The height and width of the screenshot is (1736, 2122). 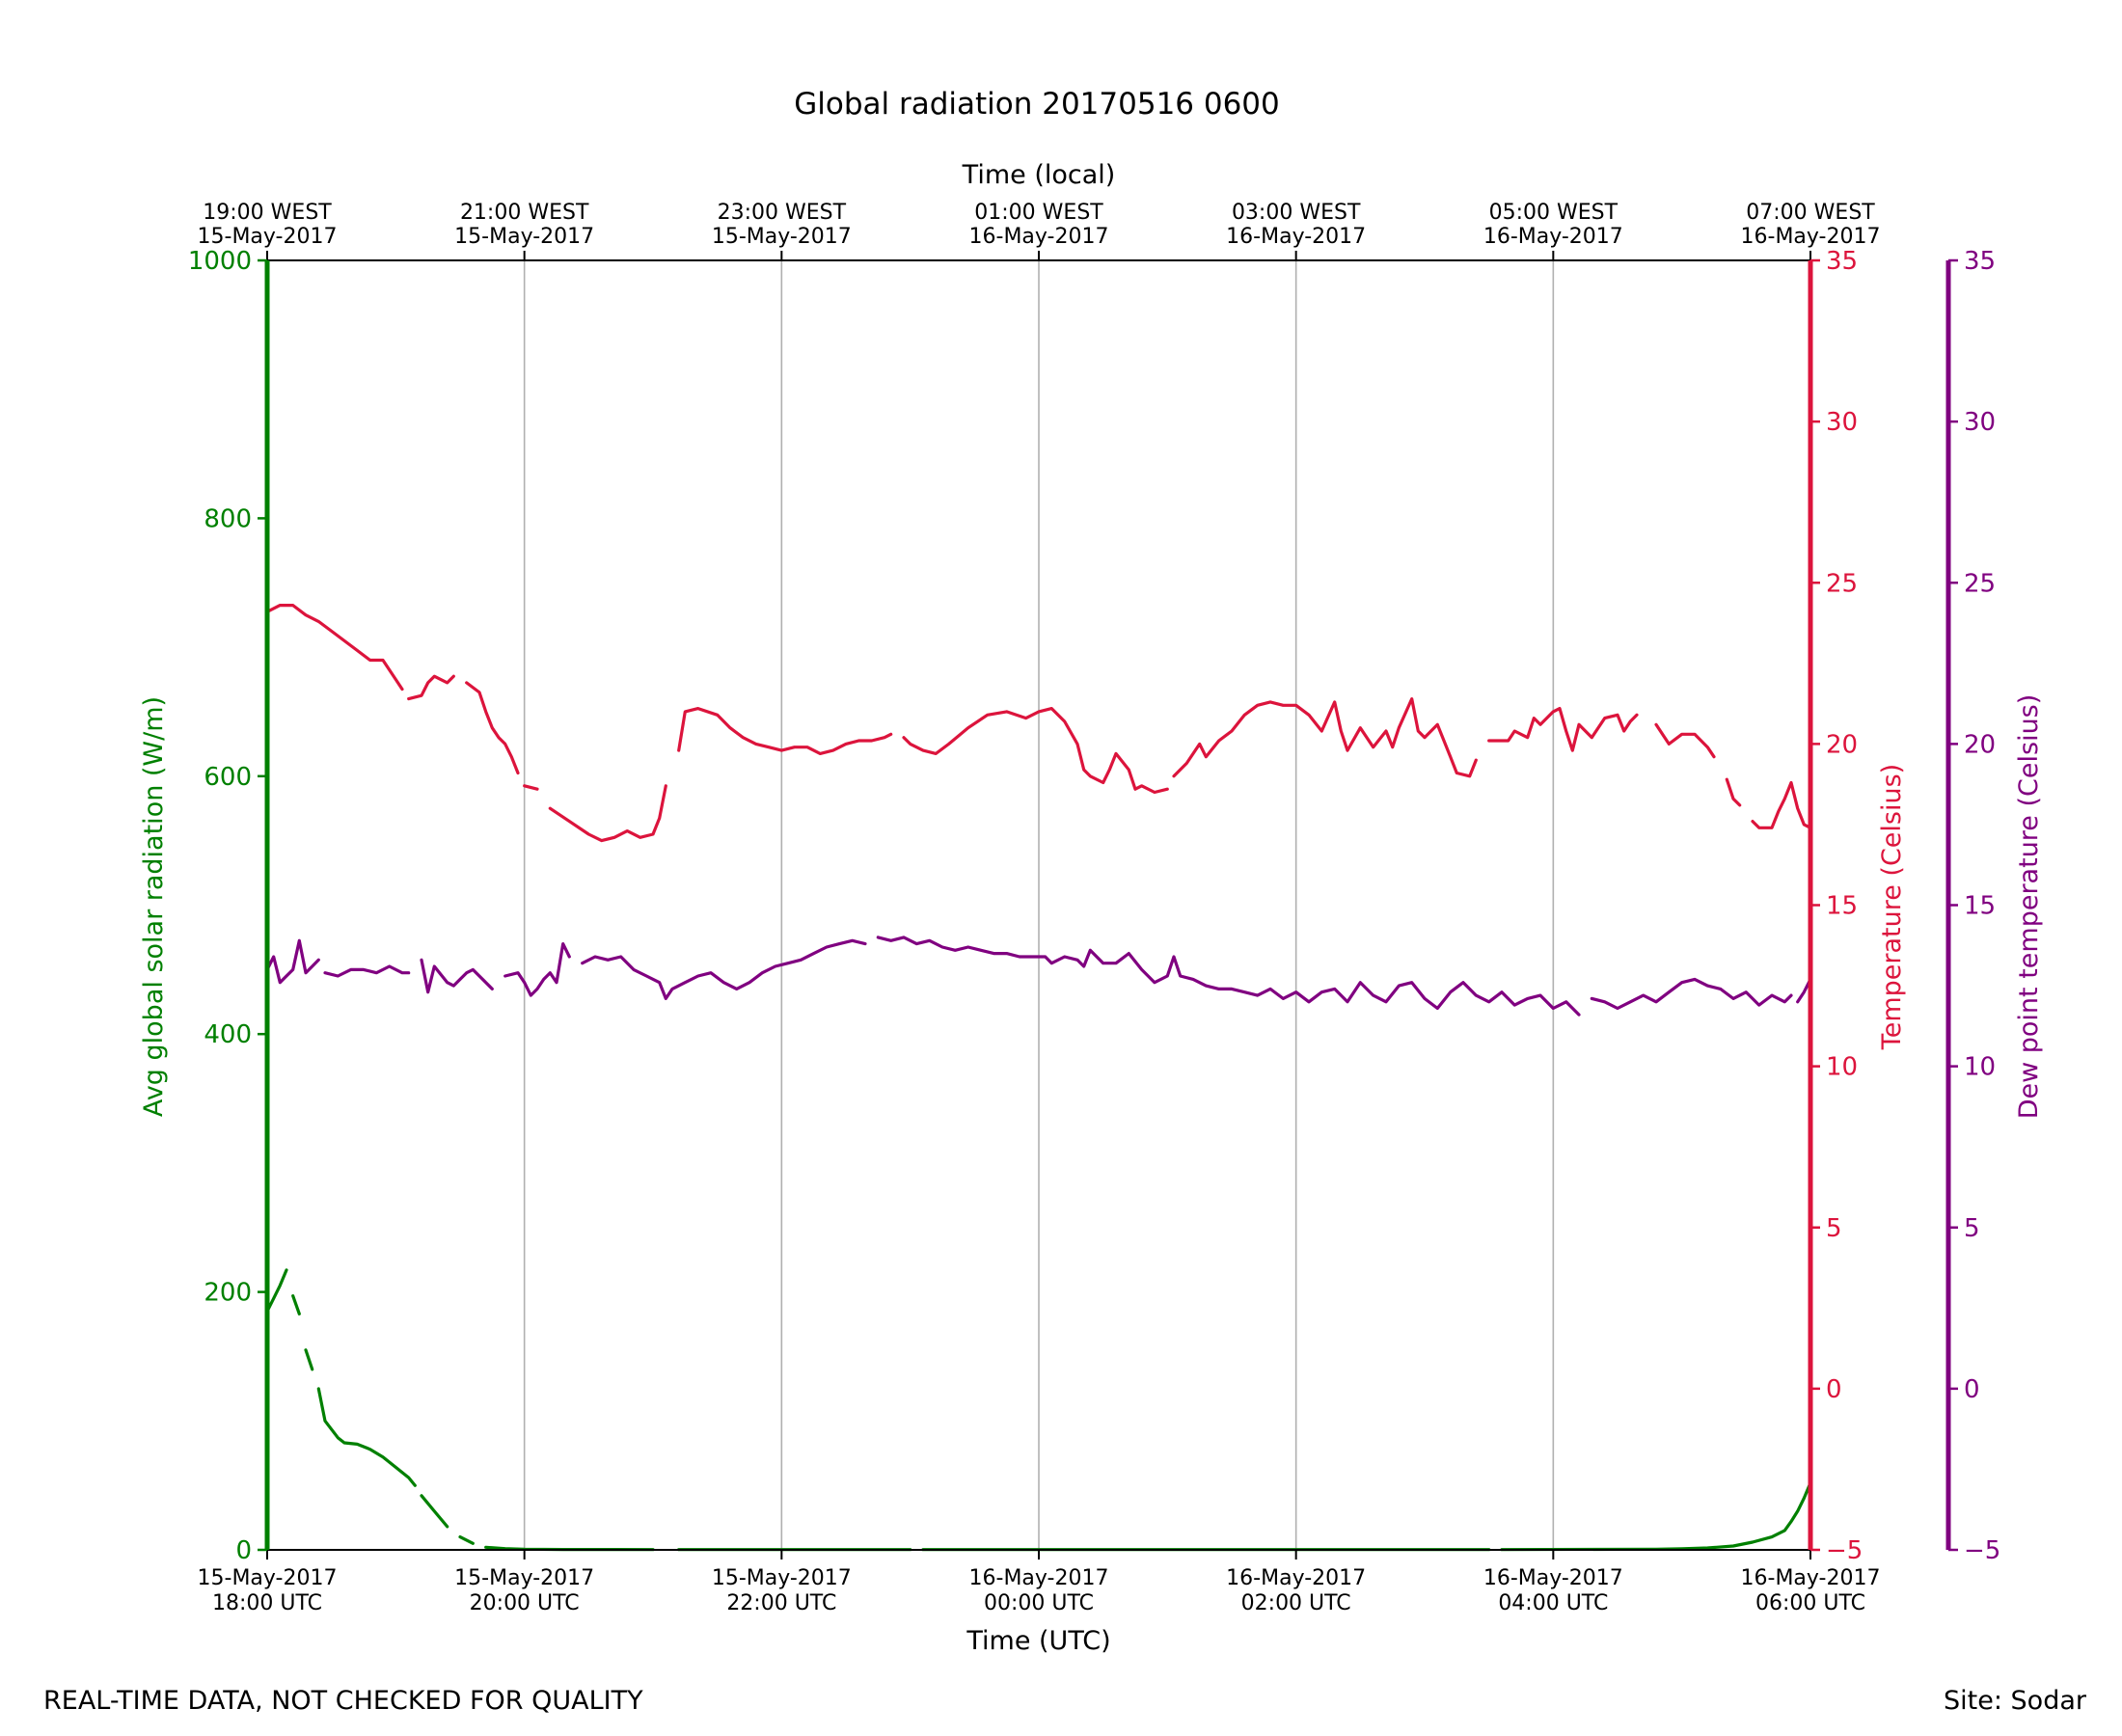 What do you see at coordinates (244, 1550) in the screenshot?
I see `radiation-tick-label: 0` at bounding box center [244, 1550].